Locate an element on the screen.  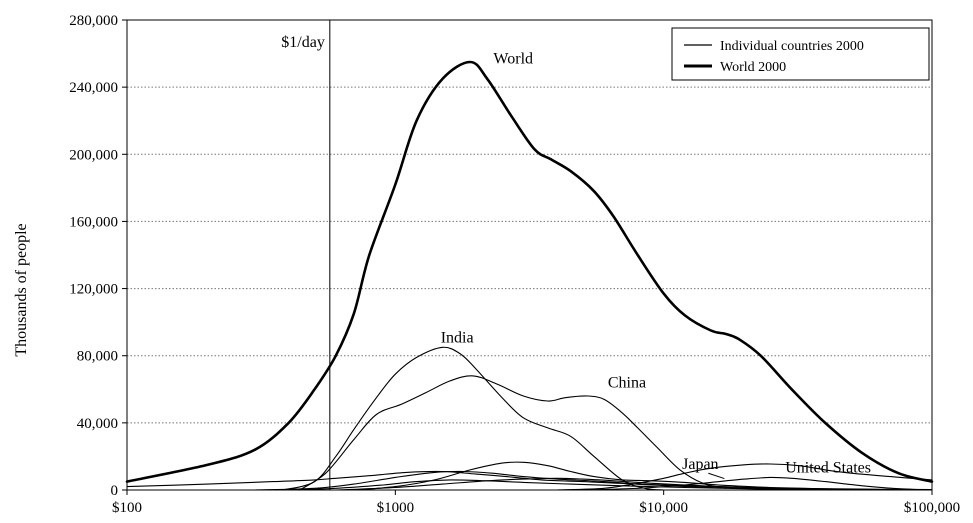
y-tick-label: 280,000 is located at coordinates (93, 21).